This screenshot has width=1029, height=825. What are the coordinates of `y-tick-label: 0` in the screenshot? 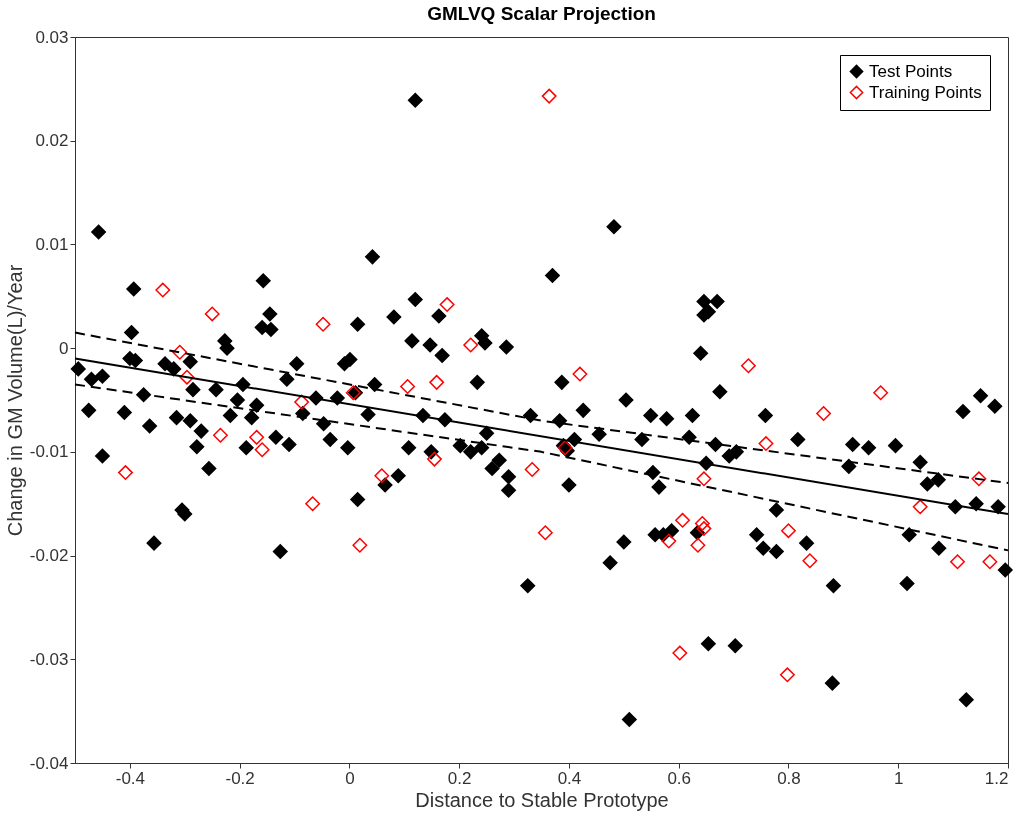 It's located at (64, 348).